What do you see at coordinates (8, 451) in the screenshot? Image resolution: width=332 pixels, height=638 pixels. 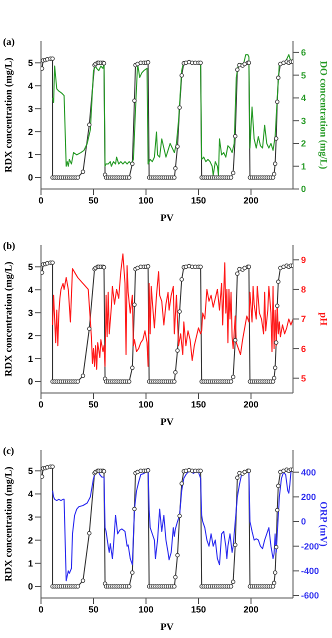 I see `text: (c)` at bounding box center [8, 451].